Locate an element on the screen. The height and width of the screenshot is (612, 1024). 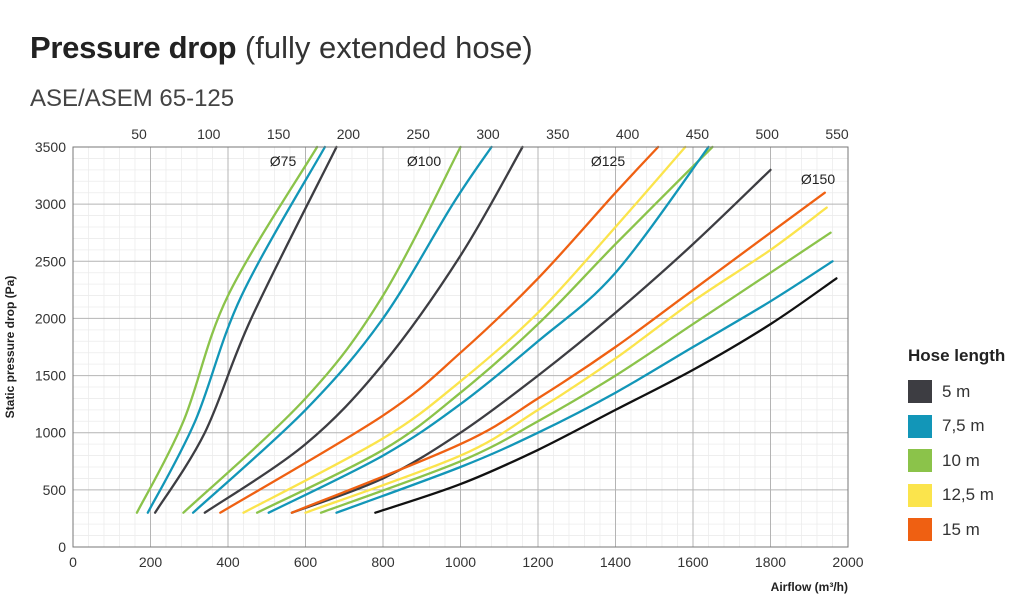
x-axis-ticks: 0 200 400 600 800 1000 1200 1400 1600 1800 2000 is located at coordinates (466, 562).